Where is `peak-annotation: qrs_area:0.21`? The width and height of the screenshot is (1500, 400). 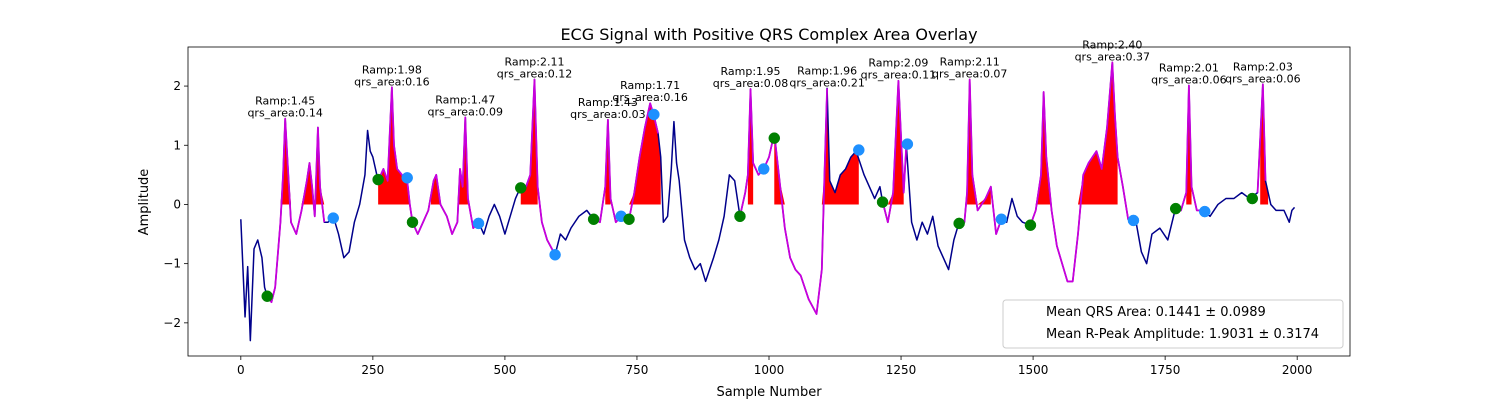
peak-annotation: qrs_area:0.21 is located at coordinates (826, 82).